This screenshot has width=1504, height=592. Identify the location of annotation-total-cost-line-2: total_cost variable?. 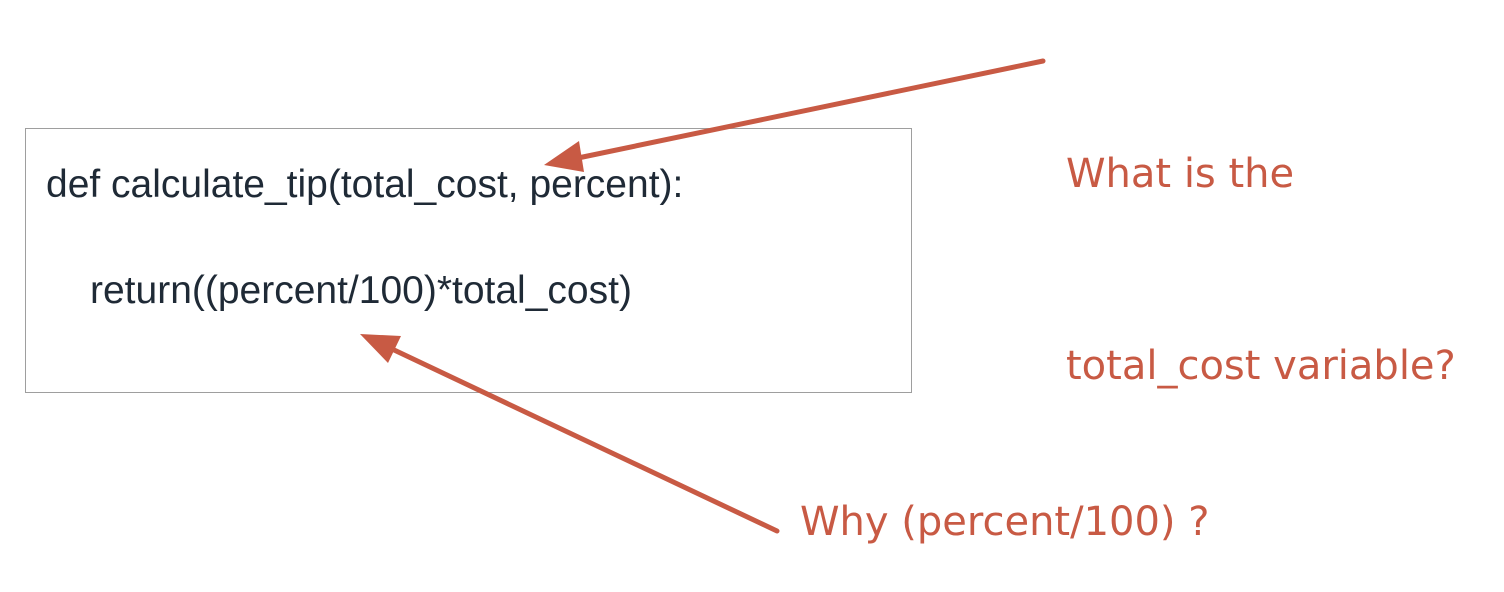
(1261, 366).